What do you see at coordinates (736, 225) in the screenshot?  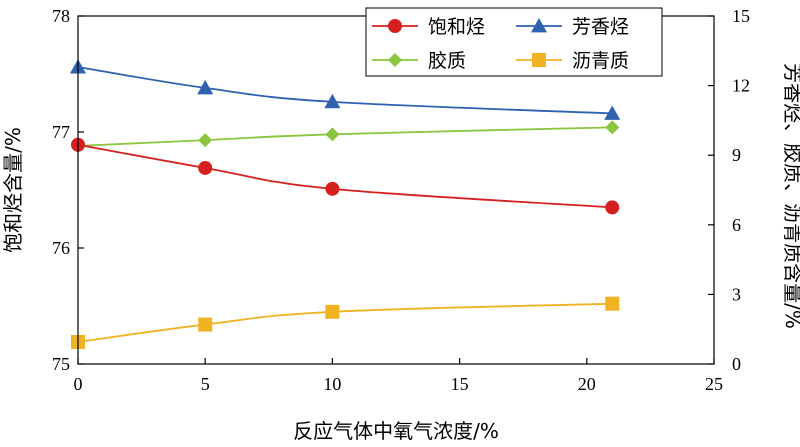 I see `y-right-tick-label: 6` at bounding box center [736, 225].